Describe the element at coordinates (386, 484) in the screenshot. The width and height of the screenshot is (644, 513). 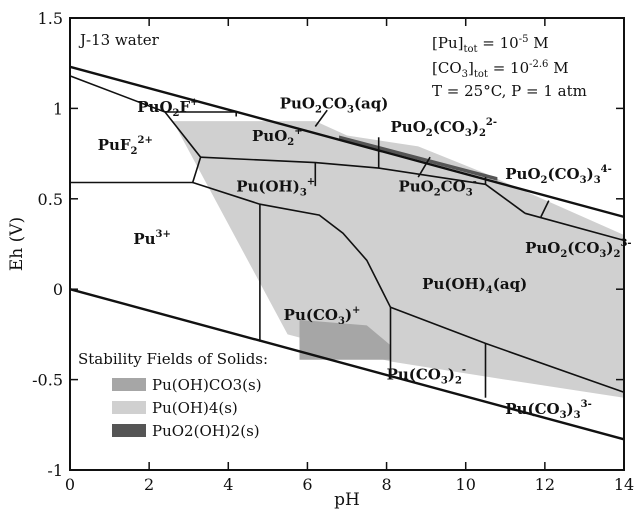
I see `x-tick-label: 8` at that location.